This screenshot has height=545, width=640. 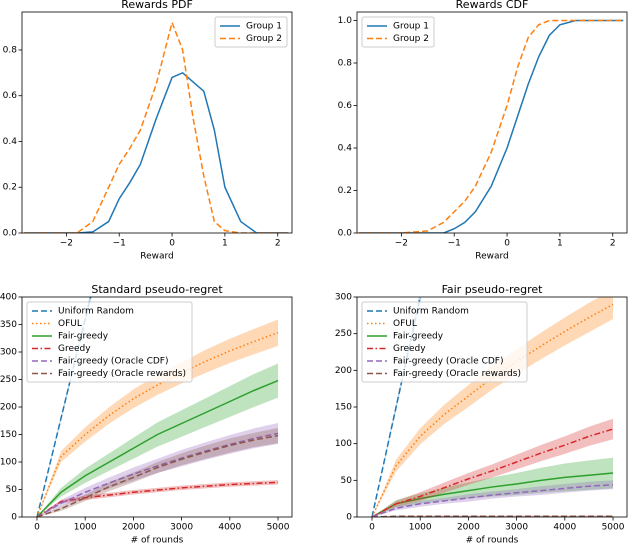 What do you see at coordinates (157, 289) in the screenshot?
I see `subplot-title: Standard pseudo-regret` at bounding box center [157, 289].